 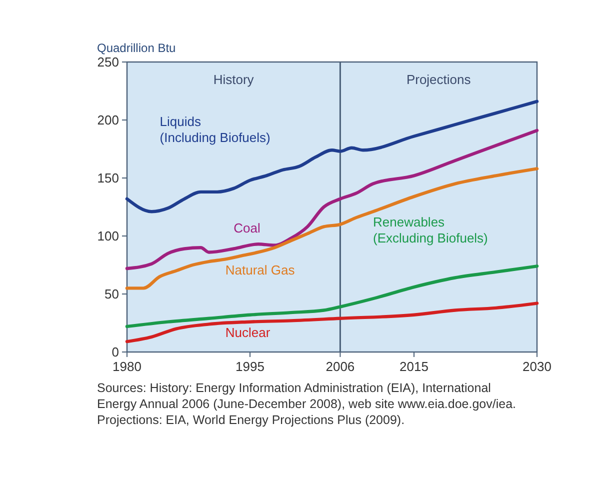 What do you see at coordinates (306, 404) in the screenshot?
I see `source-note: Sources: History: Energy Information Administration (EIA), International Energy Annual 2006 (June-December 2008), web site www.eia.doe.gov/iea. Projections: EIA, World Energy Projections Plus (2009).` at bounding box center [306, 404].